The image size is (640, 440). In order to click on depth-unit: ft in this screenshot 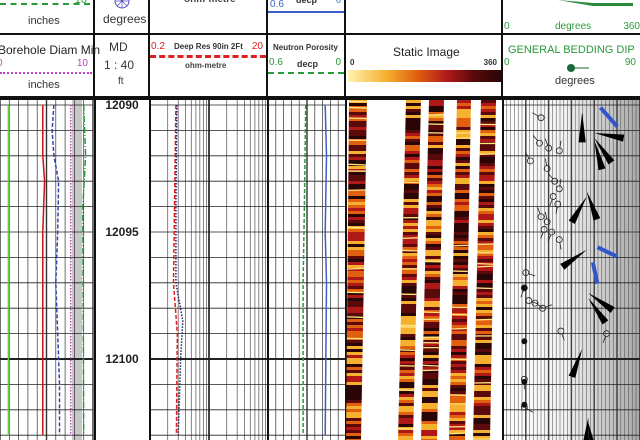, I will do `click(121, 81)`.